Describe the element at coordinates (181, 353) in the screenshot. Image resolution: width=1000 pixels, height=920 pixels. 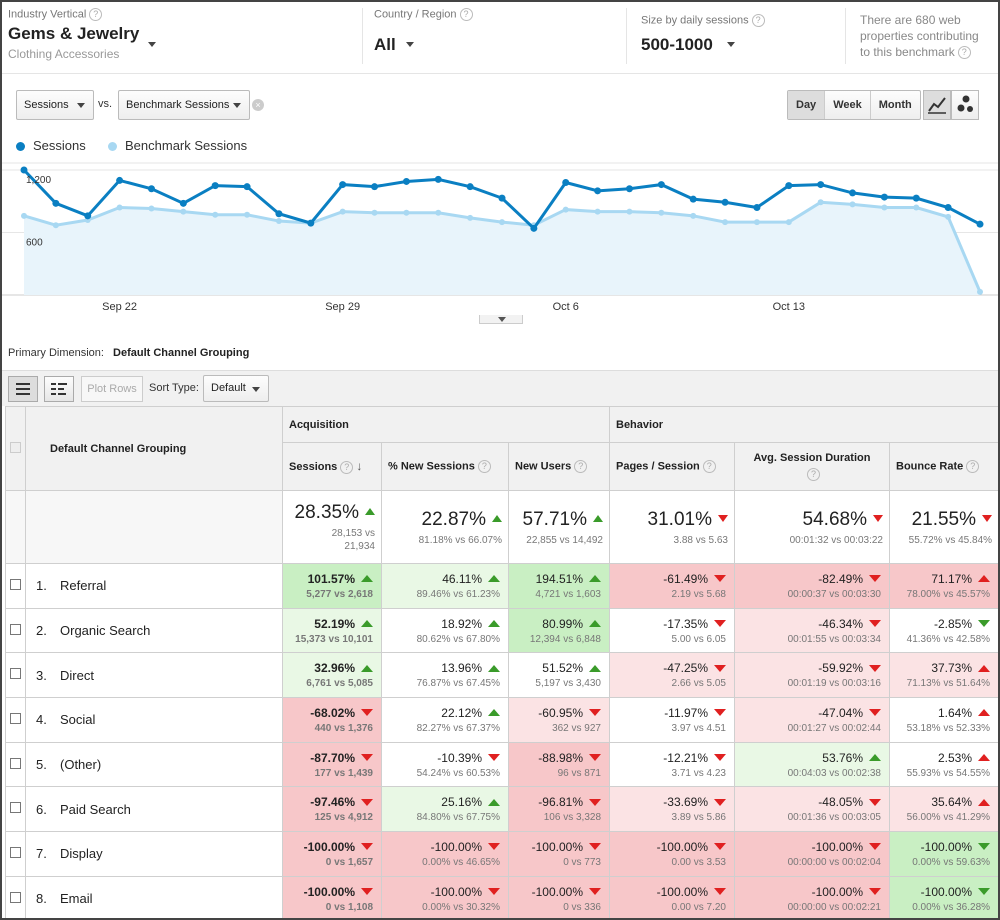
I see `primary-dimension-value: Default Channel Grouping` at that location.